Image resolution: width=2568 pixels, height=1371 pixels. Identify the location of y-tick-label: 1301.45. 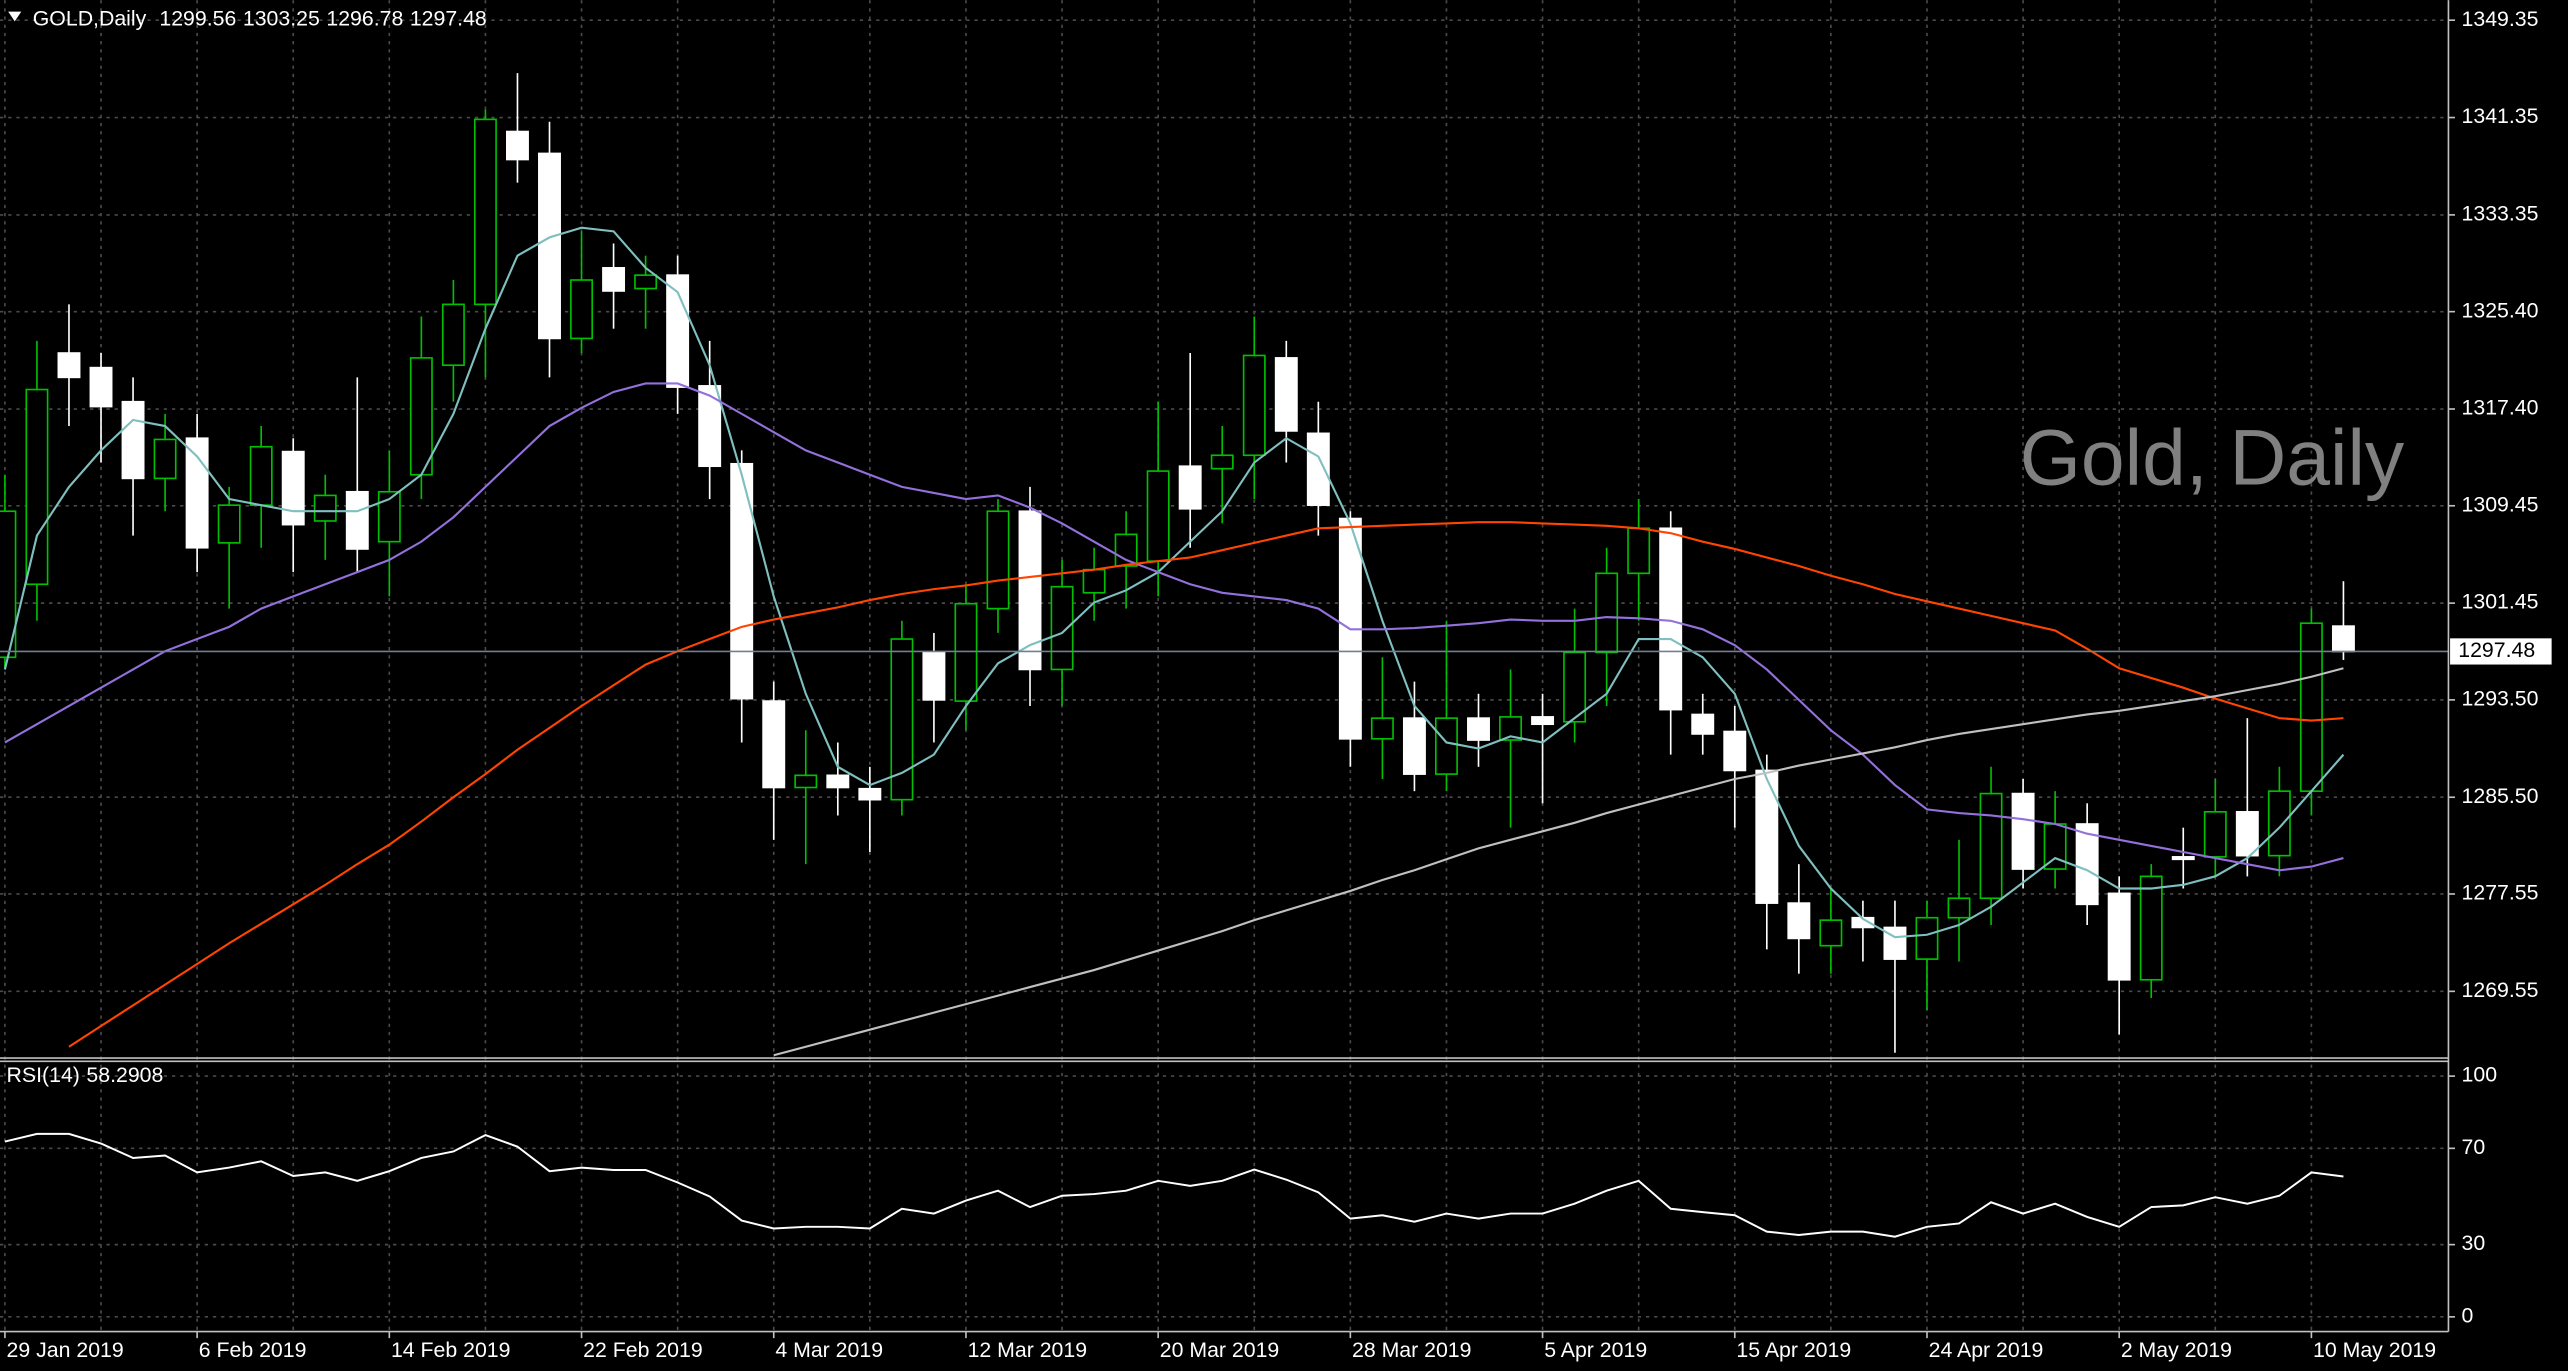
(2500, 602).